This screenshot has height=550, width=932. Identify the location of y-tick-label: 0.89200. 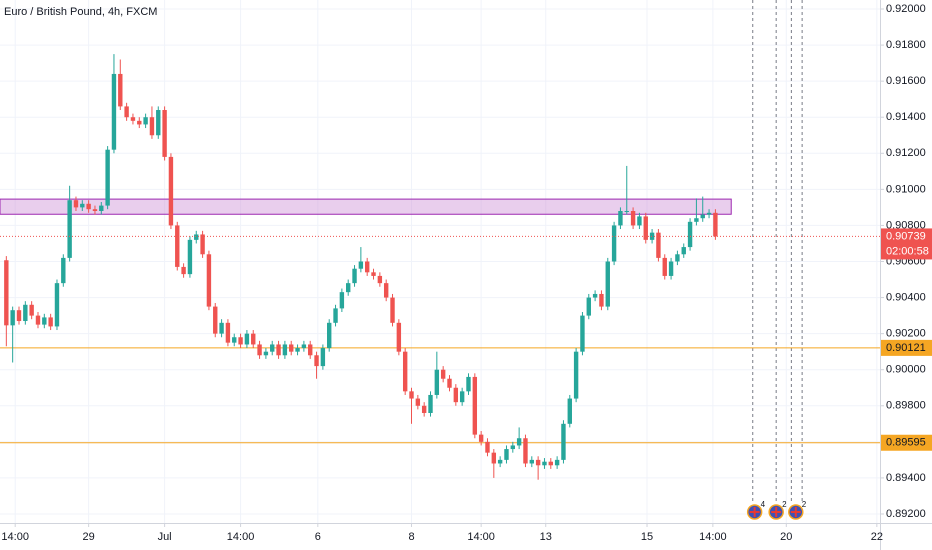
(906, 514).